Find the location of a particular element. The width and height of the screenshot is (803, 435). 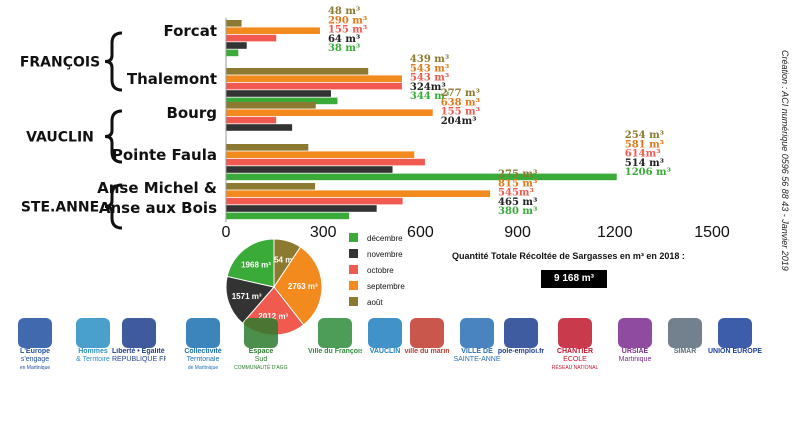

data-label-décembre-1: 344 m³ is located at coordinates (429, 96).